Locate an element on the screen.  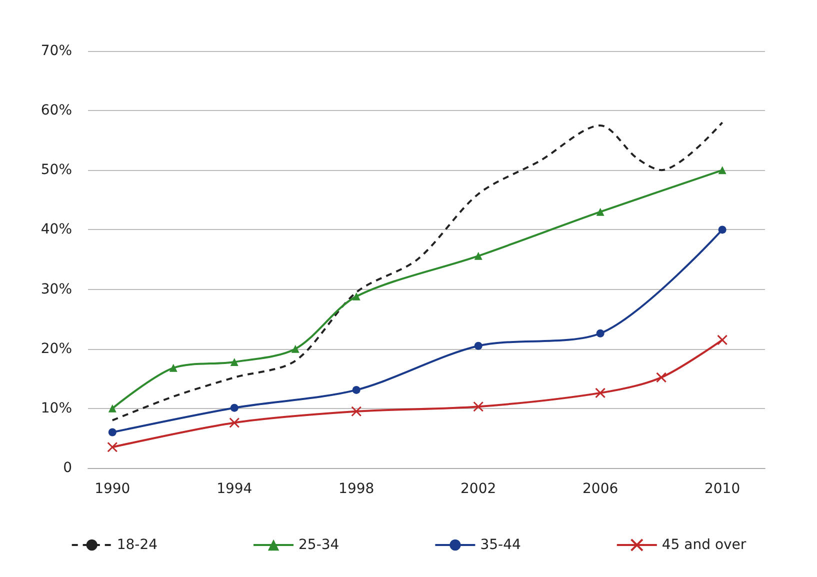
y-tick-label: 20% is located at coordinates (56, 348).